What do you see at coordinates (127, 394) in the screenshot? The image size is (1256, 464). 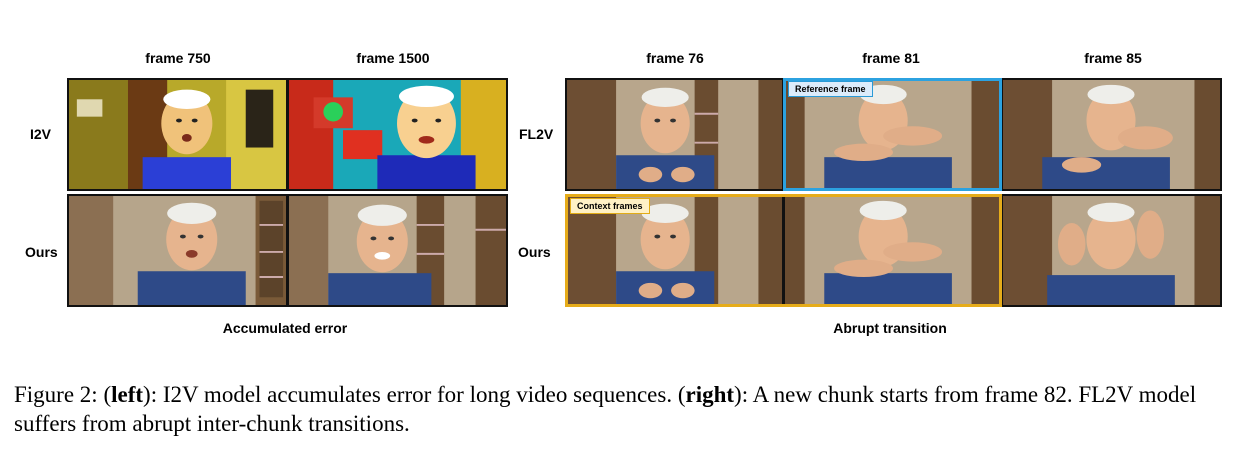 I see `caption-left-word: left` at bounding box center [127, 394].